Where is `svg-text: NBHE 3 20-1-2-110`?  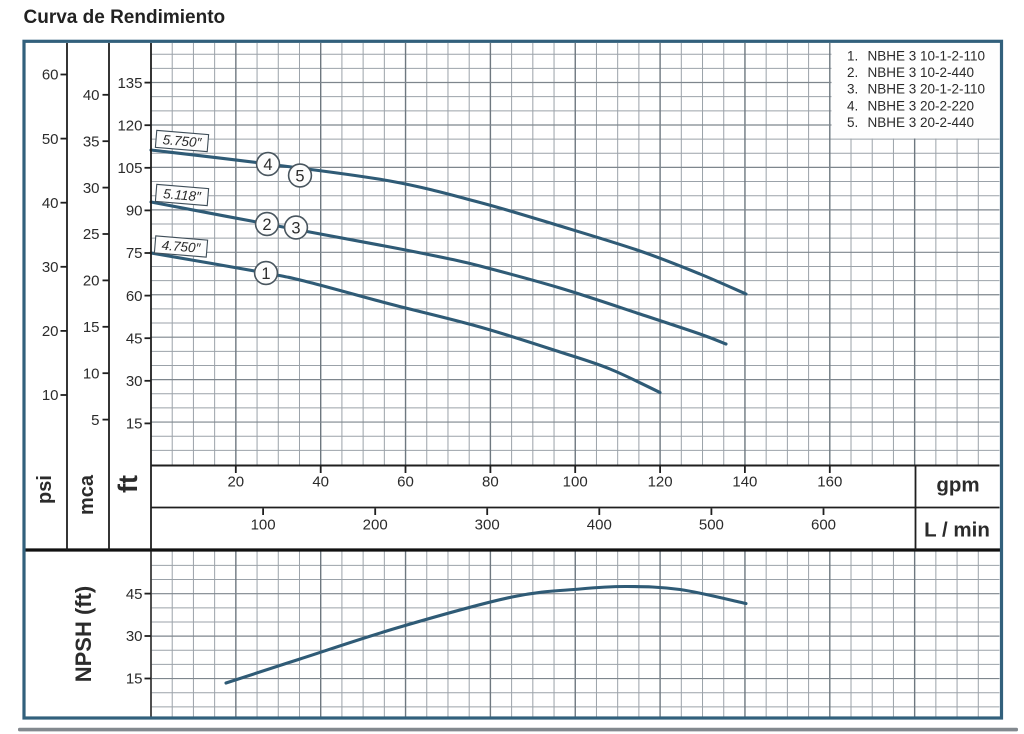
svg-text: NBHE 3 20-1-2-110 is located at coordinates (927, 89).